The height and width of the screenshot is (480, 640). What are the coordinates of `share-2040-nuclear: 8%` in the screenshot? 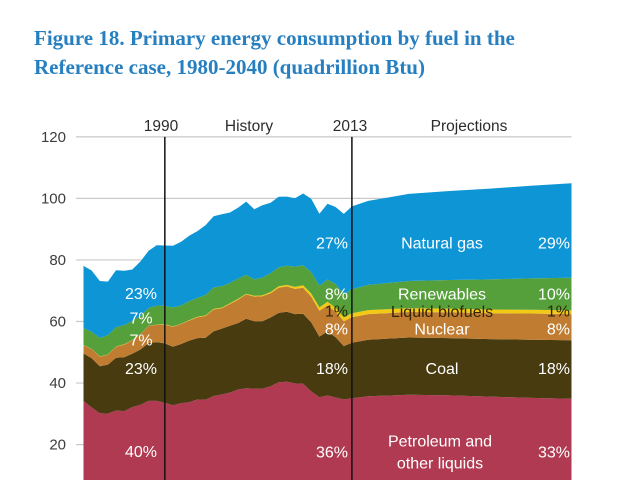 It's located at (558, 330).